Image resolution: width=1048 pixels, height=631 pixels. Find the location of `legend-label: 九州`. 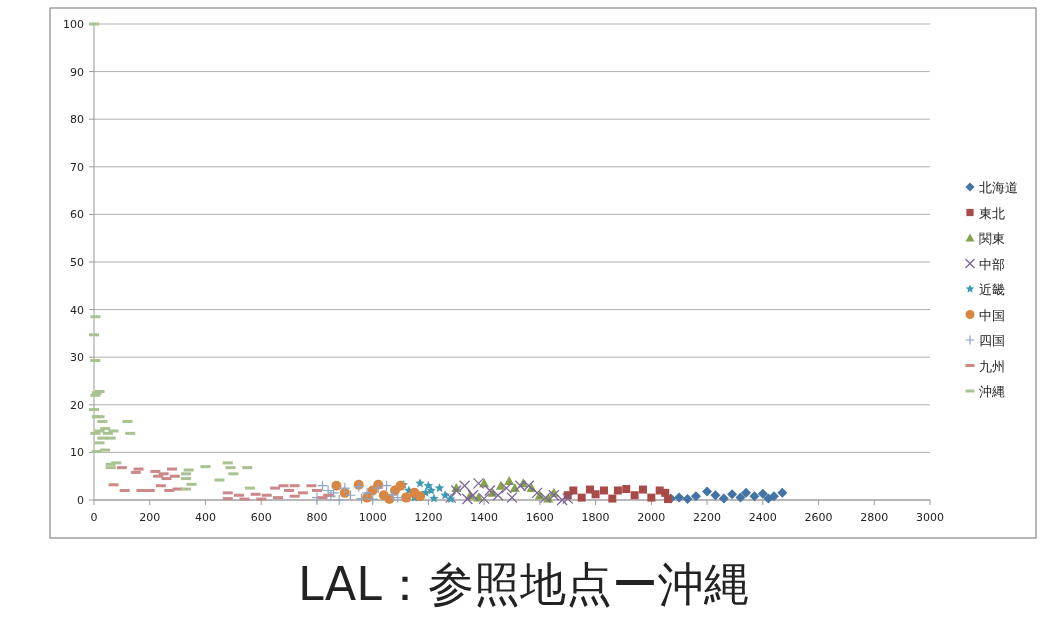

legend-label: 九州 is located at coordinates (992, 366).